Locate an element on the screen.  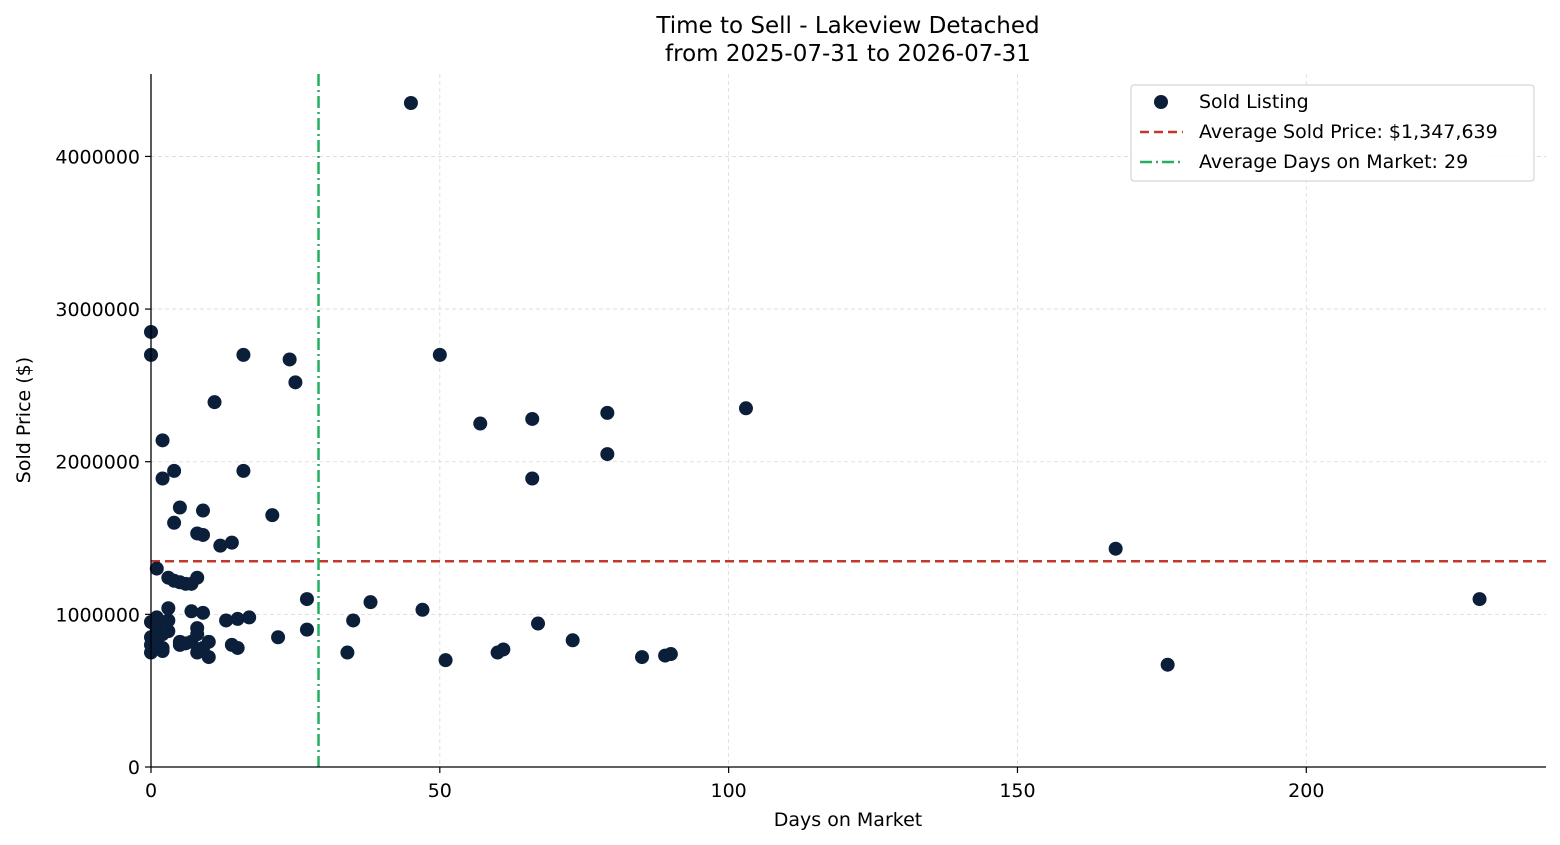
y-tick-label: 1000000 is located at coordinates (97, 615).